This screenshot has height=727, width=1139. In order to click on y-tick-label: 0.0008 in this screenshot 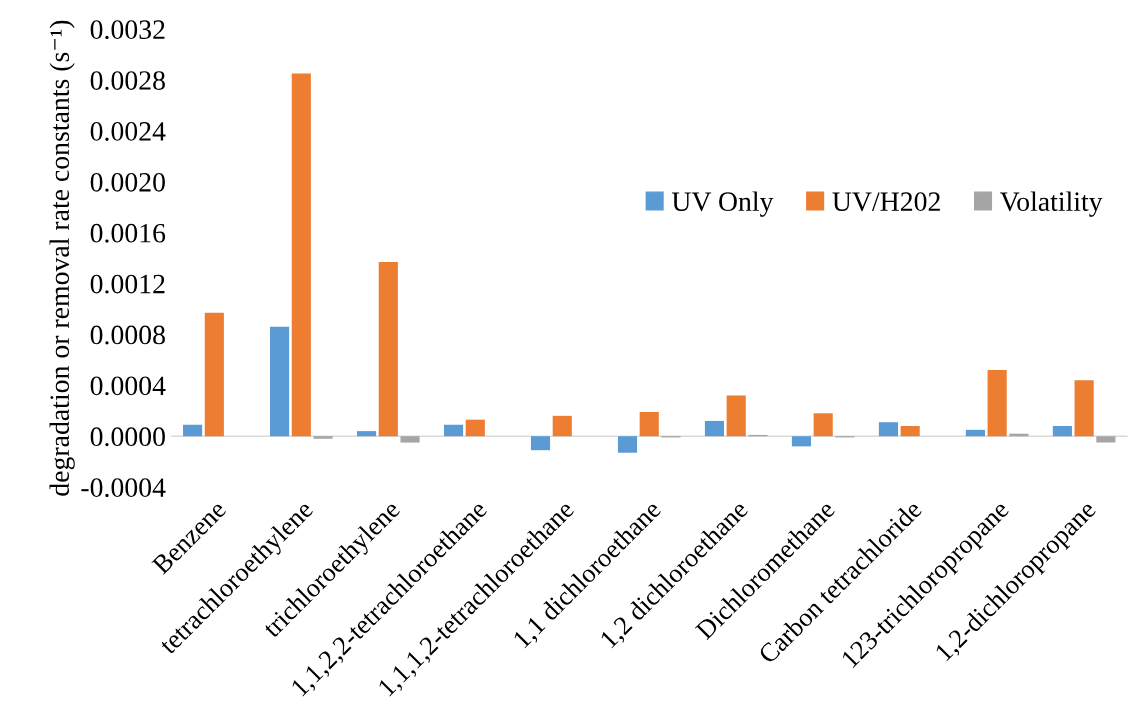, I will do `click(127, 335)`.